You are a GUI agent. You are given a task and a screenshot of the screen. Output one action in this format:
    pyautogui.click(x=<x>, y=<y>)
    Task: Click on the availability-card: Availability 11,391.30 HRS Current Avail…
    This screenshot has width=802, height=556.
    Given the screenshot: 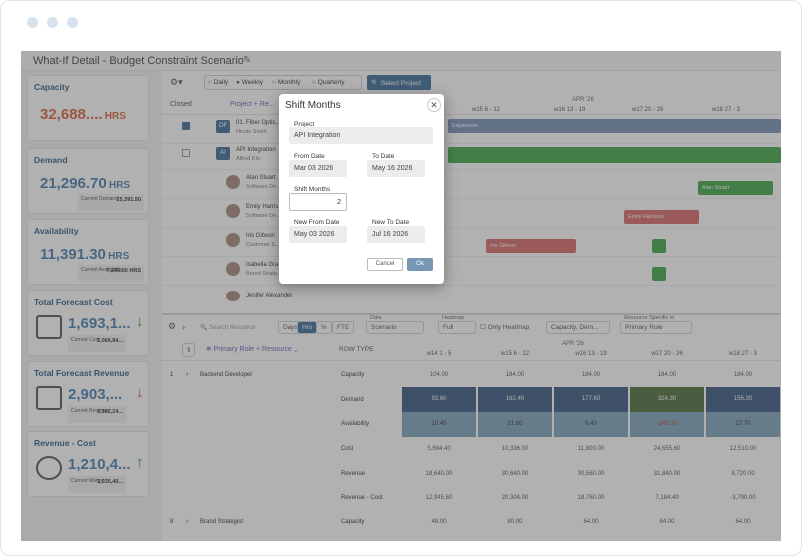 What is the action you would take?
    pyautogui.click(x=88, y=252)
    